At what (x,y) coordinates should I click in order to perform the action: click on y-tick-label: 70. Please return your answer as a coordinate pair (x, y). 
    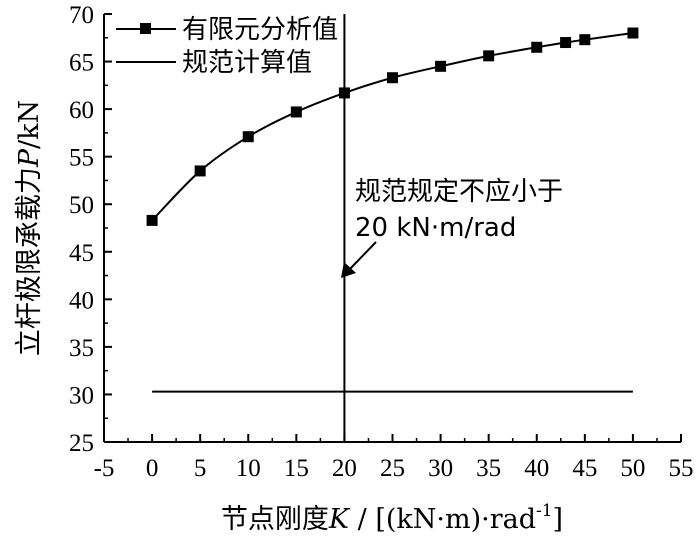
    Looking at the image, I should click on (81, 15).